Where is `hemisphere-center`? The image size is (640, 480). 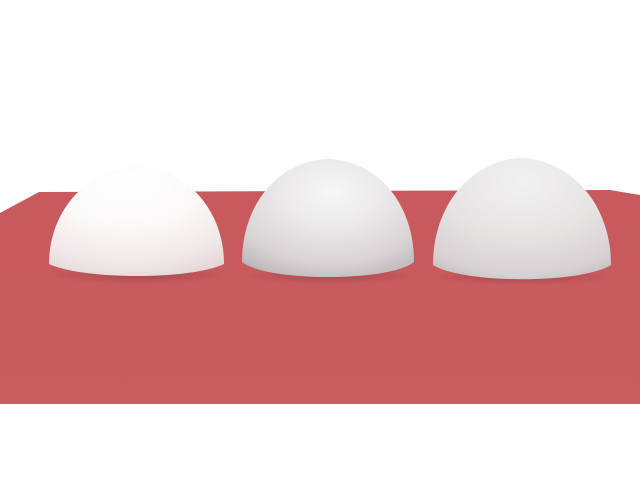
hemisphere-center is located at coordinates (328, 218).